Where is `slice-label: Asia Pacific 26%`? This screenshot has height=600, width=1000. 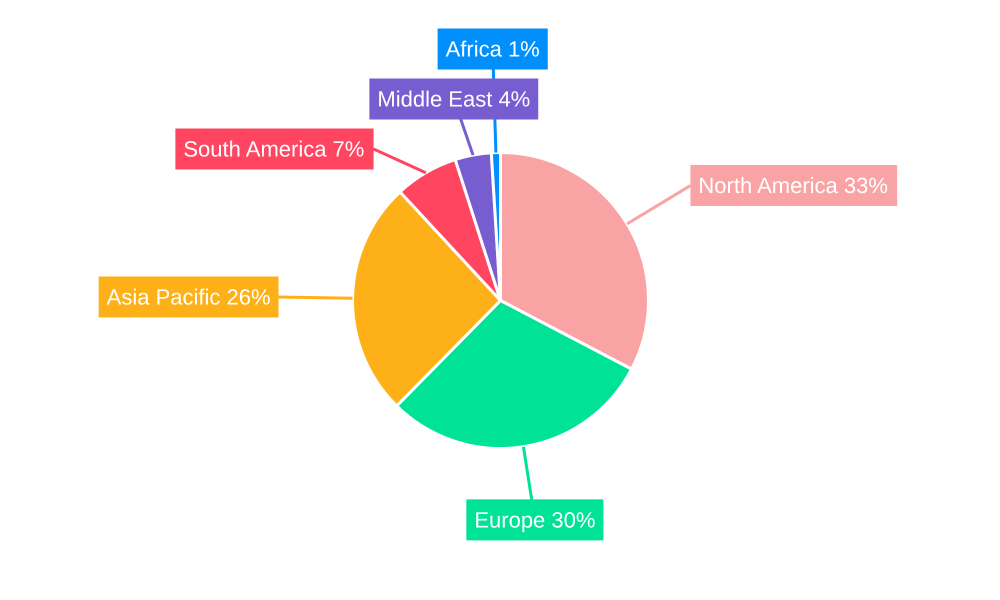
slice-label: Asia Pacific 26% is located at coordinates (188, 297).